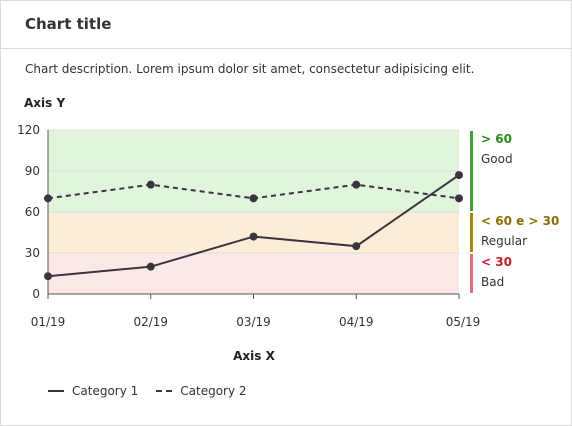  What do you see at coordinates (48, 322) in the screenshot?
I see `x-tick-label: 01/19` at bounding box center [48, 322].